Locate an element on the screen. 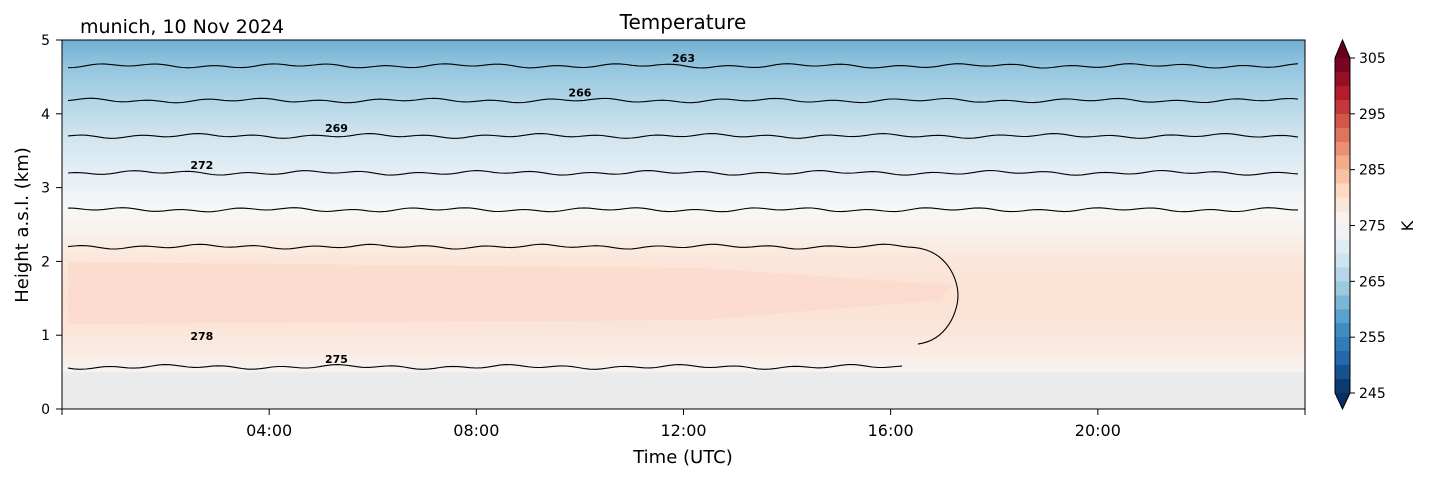 The height and width of the screenshot is (478, 1429). chart-title: Temperature is located at coordinates (683, 22).